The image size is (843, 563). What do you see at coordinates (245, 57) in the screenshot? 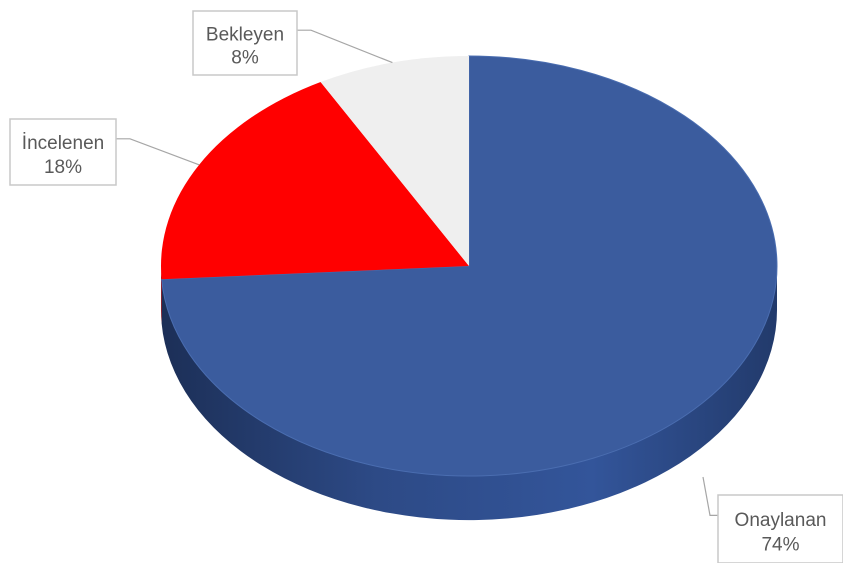
I see `slice-value-label: 8%` at bounding box center [245, 57].